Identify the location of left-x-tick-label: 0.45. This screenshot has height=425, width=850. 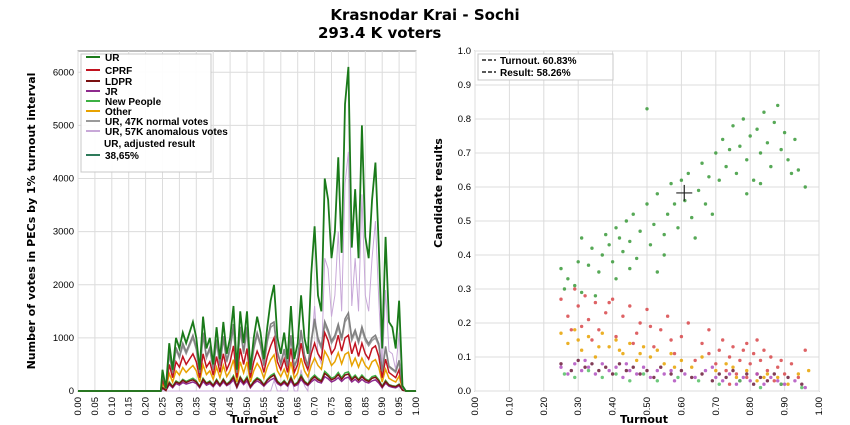
(230, 406).